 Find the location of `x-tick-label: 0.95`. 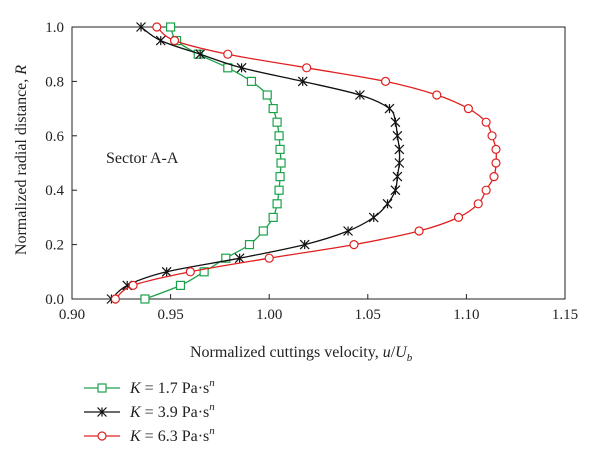

x-tick-label: 0.95 is located at coordinates (170, 315).